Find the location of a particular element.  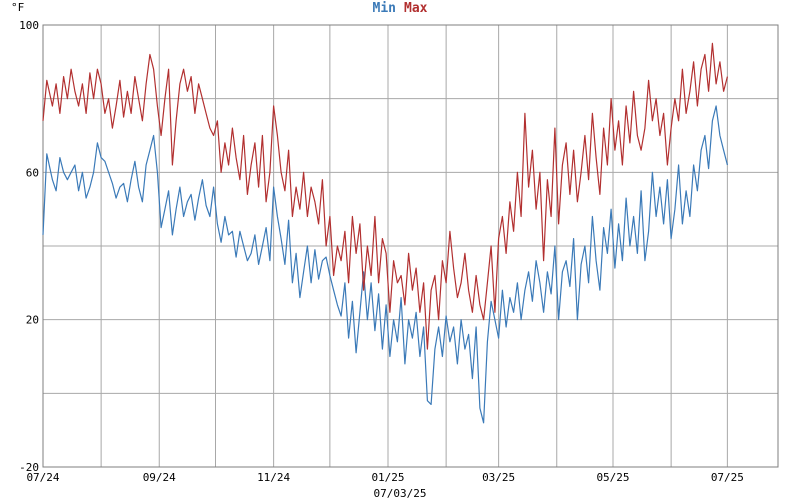

y-tick-label: -20 is located at coordinates (29, 467).